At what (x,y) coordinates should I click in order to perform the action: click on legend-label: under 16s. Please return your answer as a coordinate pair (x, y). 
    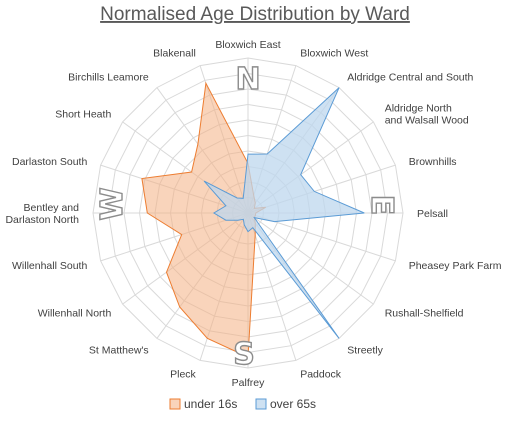
    Looking at the image, I should click on (210, 404).